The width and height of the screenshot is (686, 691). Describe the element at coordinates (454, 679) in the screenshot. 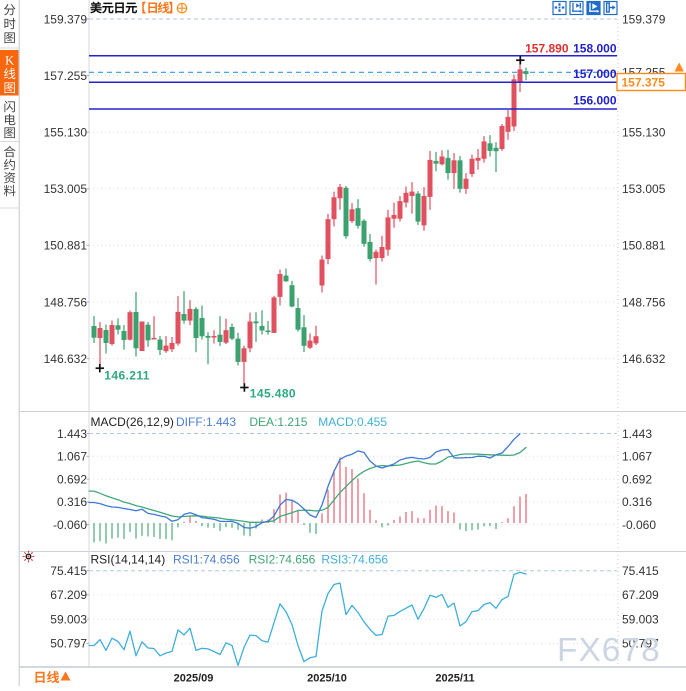

I see `svg-text: 2025/11` at that location.